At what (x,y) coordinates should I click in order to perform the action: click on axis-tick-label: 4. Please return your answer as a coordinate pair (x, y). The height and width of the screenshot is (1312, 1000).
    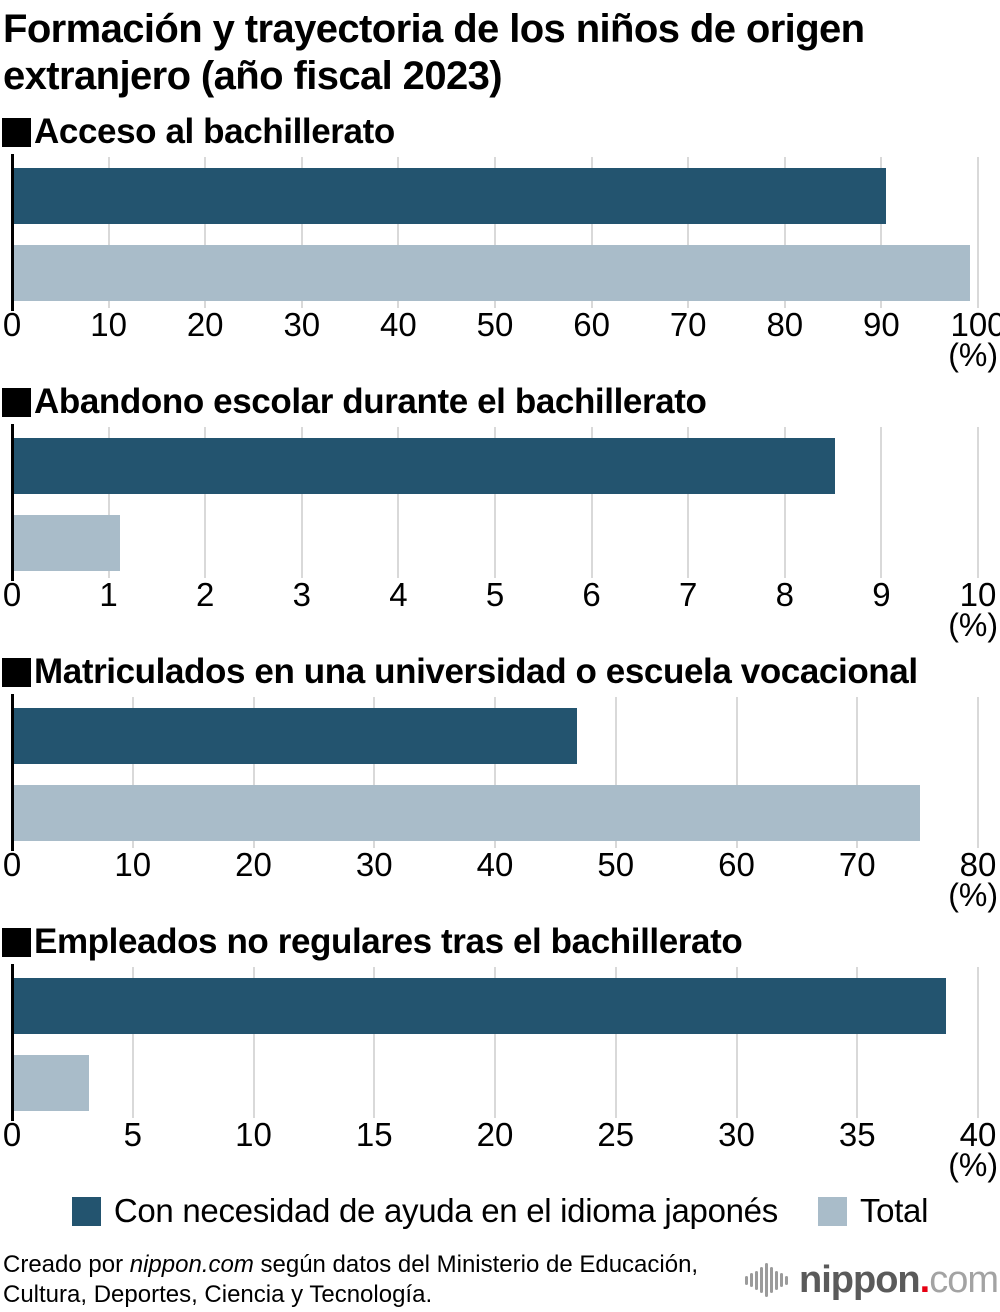
    Looking at the image, I should click on (398, 594).